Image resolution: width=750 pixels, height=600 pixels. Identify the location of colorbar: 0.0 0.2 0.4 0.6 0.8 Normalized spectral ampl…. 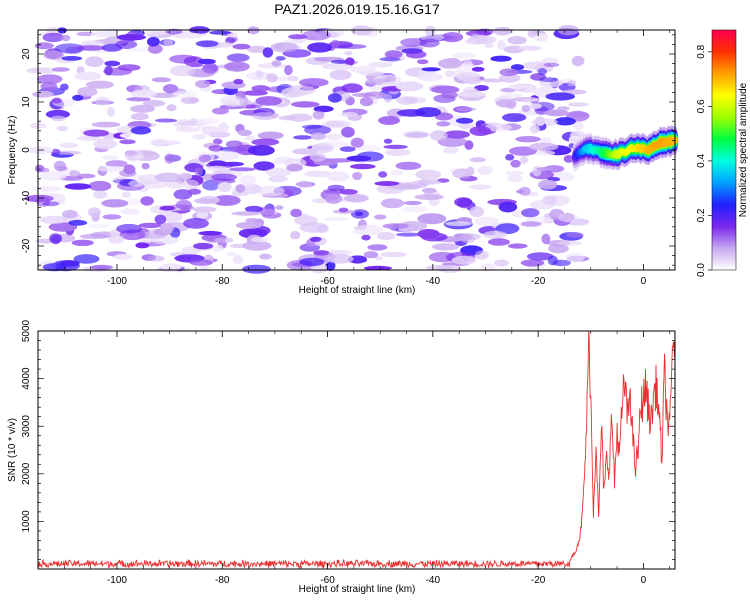
(722, 153).